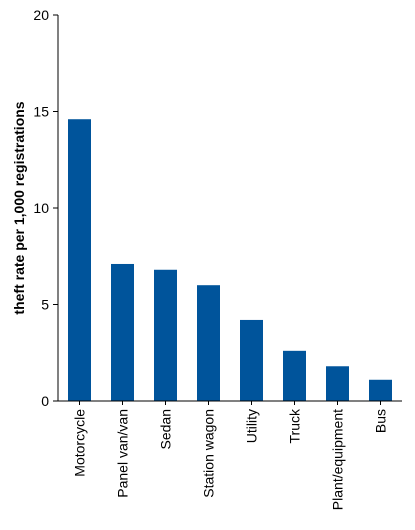 The width and height of the screenshot is (415, 530). What do you see at coordinates (41, 208) in the screenshot?
I see `y-tick-label: 10` at bounding box center [41, 208].